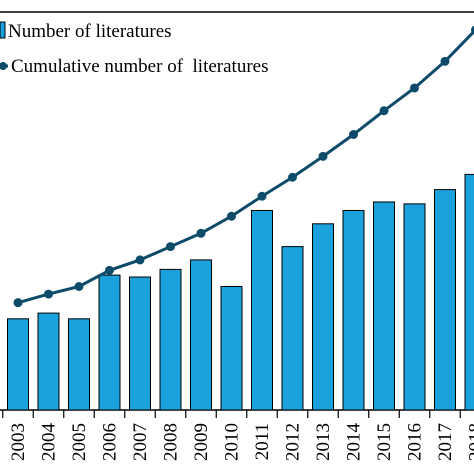 Image resolution: width=474 pixels, height=474 pixels. What do you see at coordinates (18, 364) in the screenshot?
I see `bar-2003` at bounding box center [18, 364].